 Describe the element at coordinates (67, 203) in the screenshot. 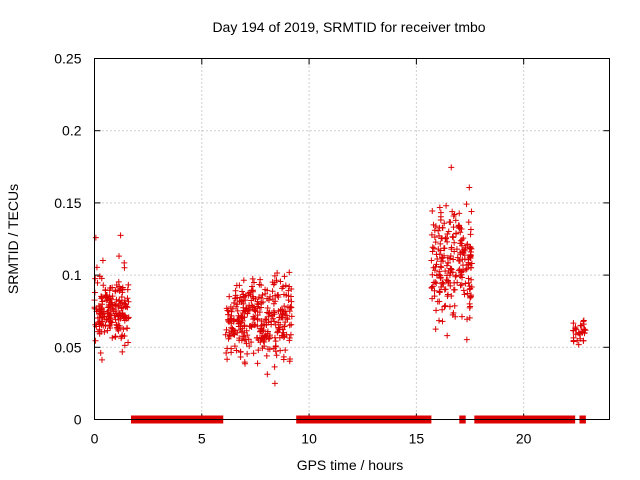

I see `y-tick-label: 0.15` at that location.